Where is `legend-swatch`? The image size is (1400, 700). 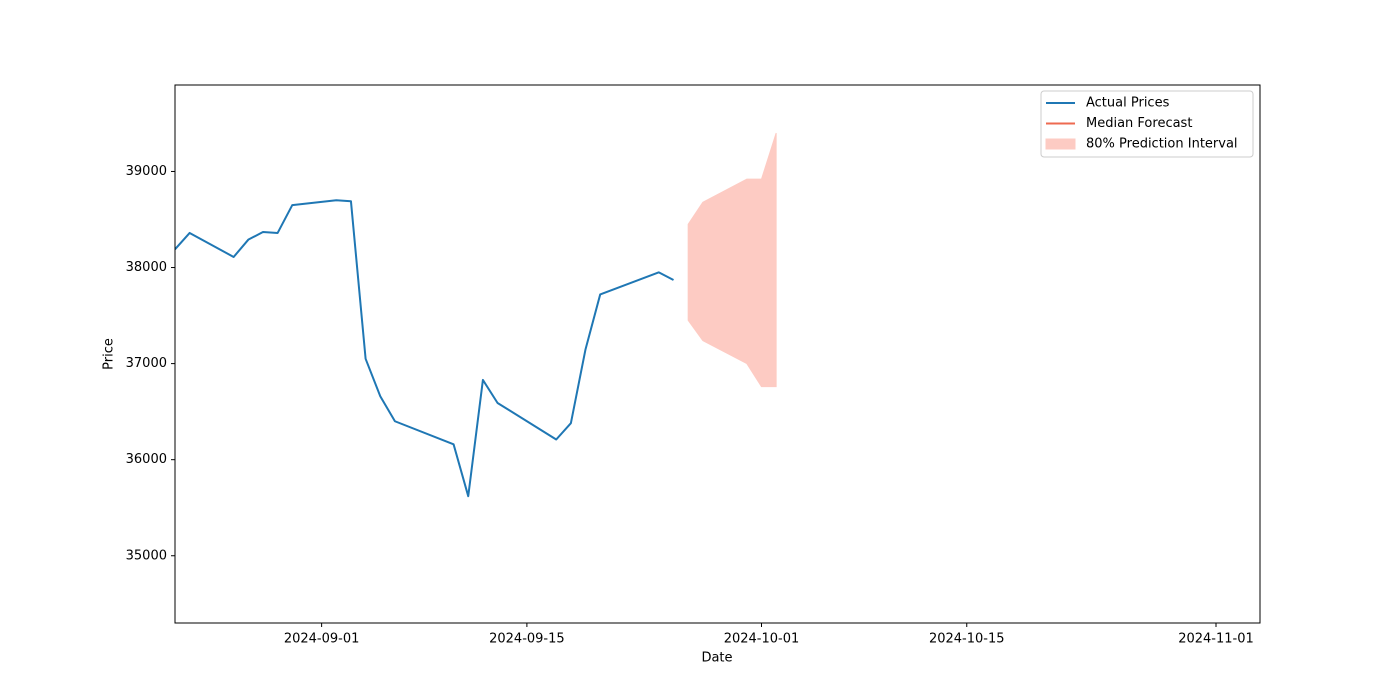 legend-swatch is located at coordinates (1060, 144).